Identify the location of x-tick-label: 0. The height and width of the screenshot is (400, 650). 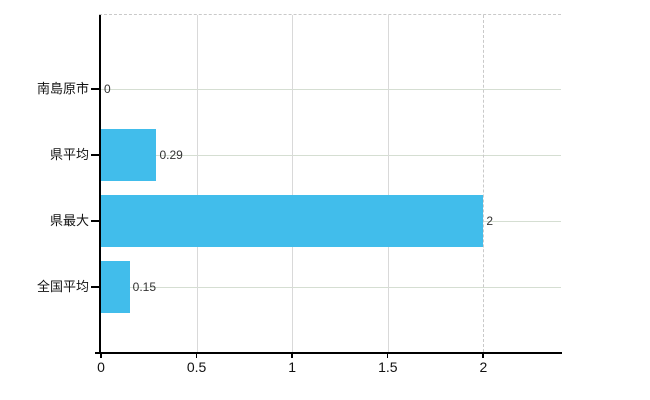
(101, 367).